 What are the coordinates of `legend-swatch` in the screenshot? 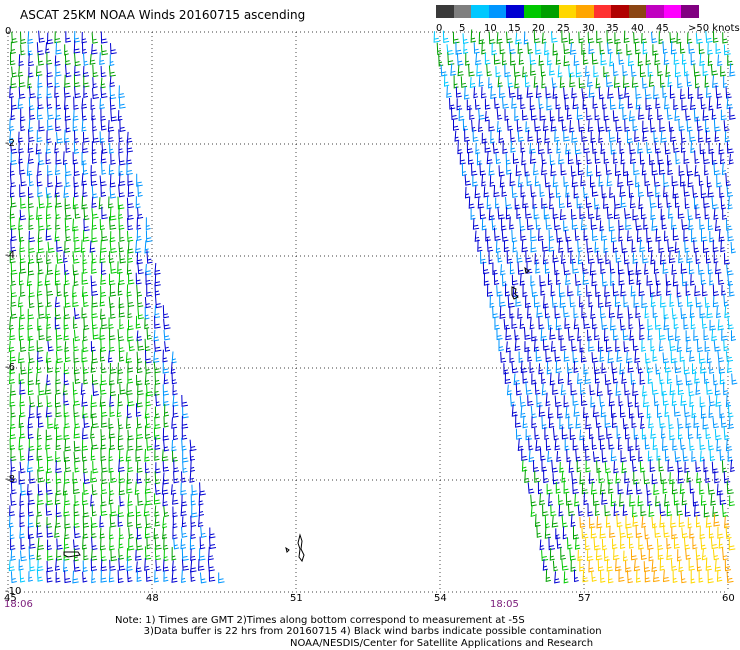 It's located at (497, 11).